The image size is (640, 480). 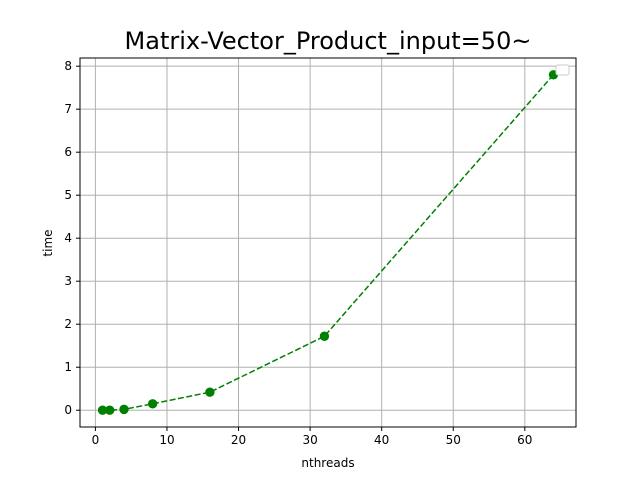 I want to click on y-tick-label: 7, so click(x=68, y=109).